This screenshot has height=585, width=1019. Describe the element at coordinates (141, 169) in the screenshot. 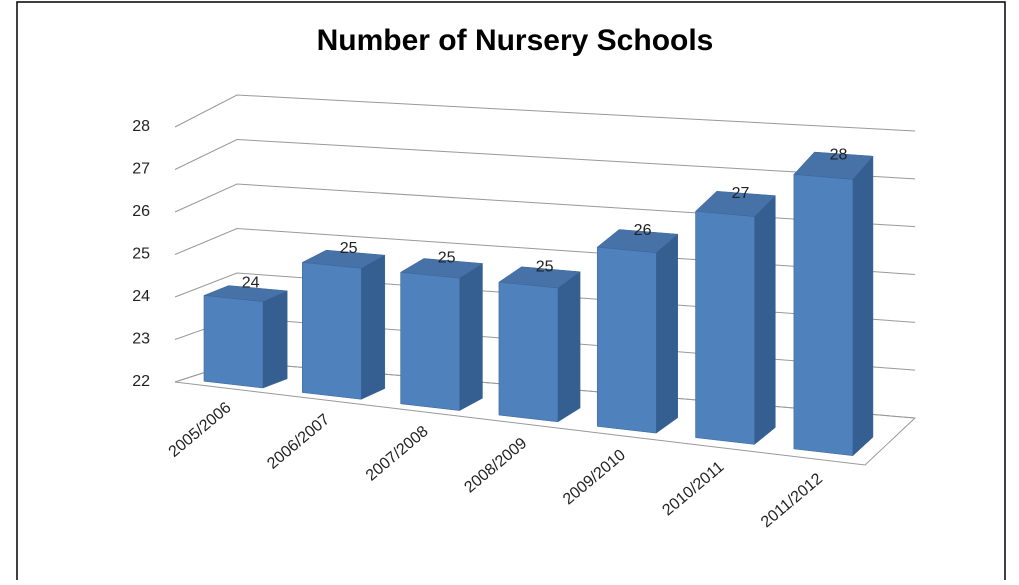

I see `y-tick-label: 27` at that location.